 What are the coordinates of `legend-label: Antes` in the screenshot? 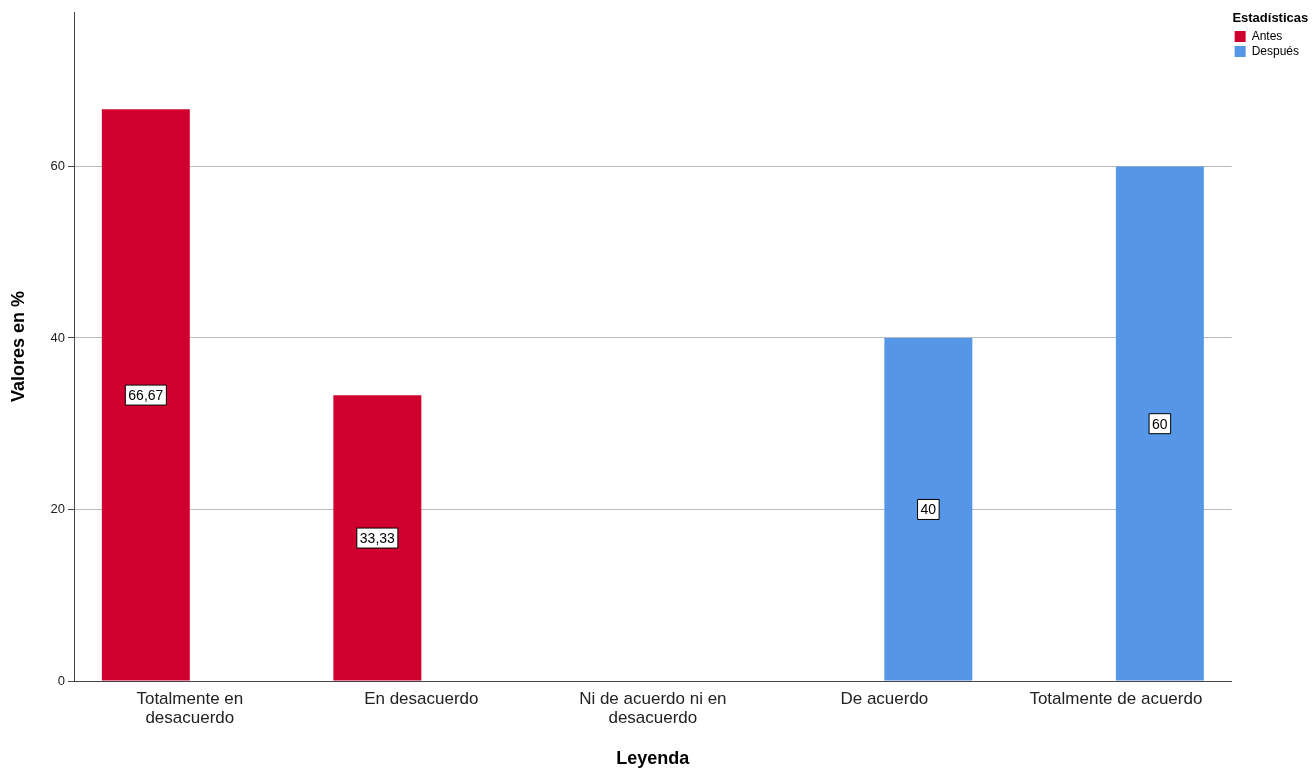 It's located at (1267, 35).